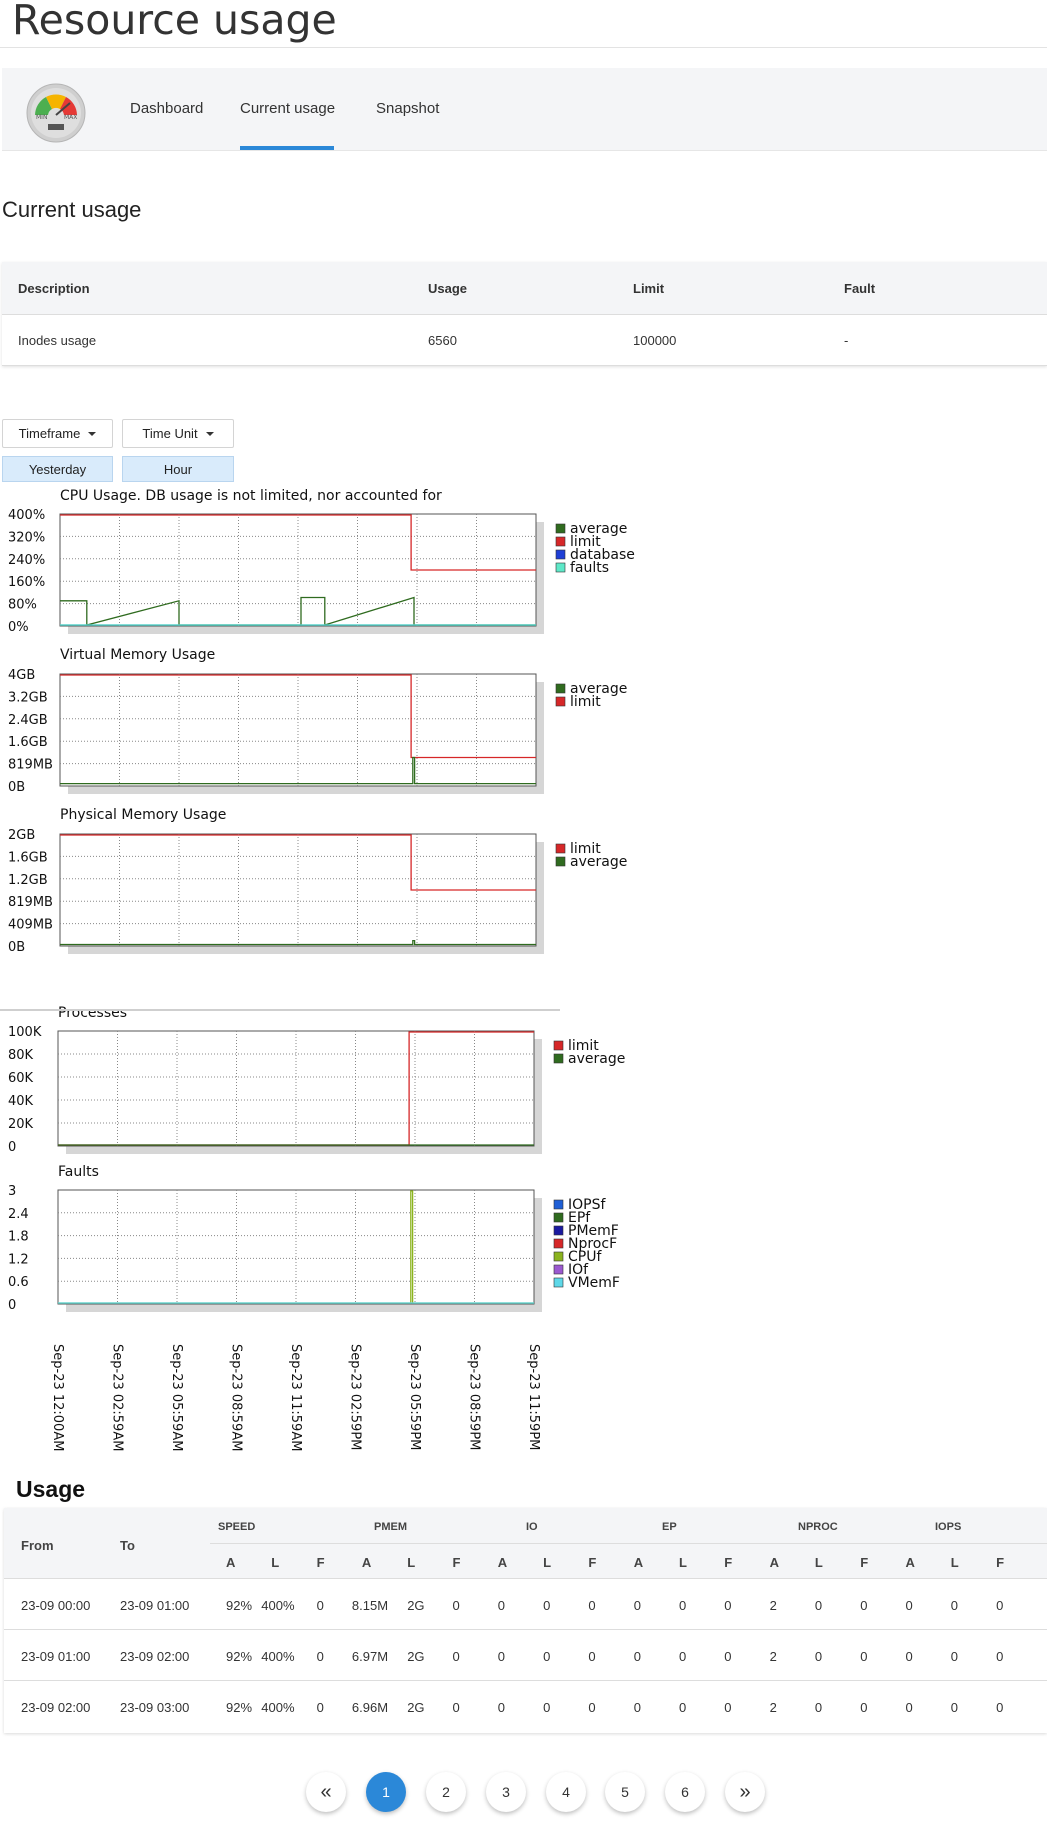 The height and width of the screenshot is (1822, 1047). I want to click on y-tick-label: 20K, so click(21, 1124).